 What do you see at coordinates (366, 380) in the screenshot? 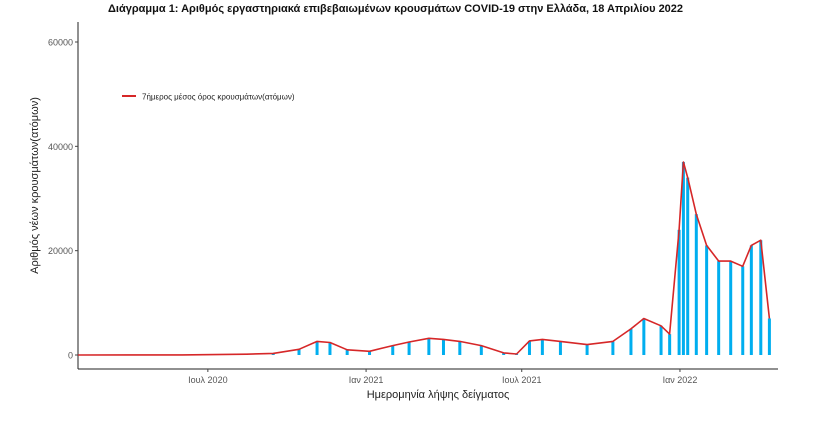
I see `x-tick-label: Ιαν 2021` at bounding box center [366, 380].